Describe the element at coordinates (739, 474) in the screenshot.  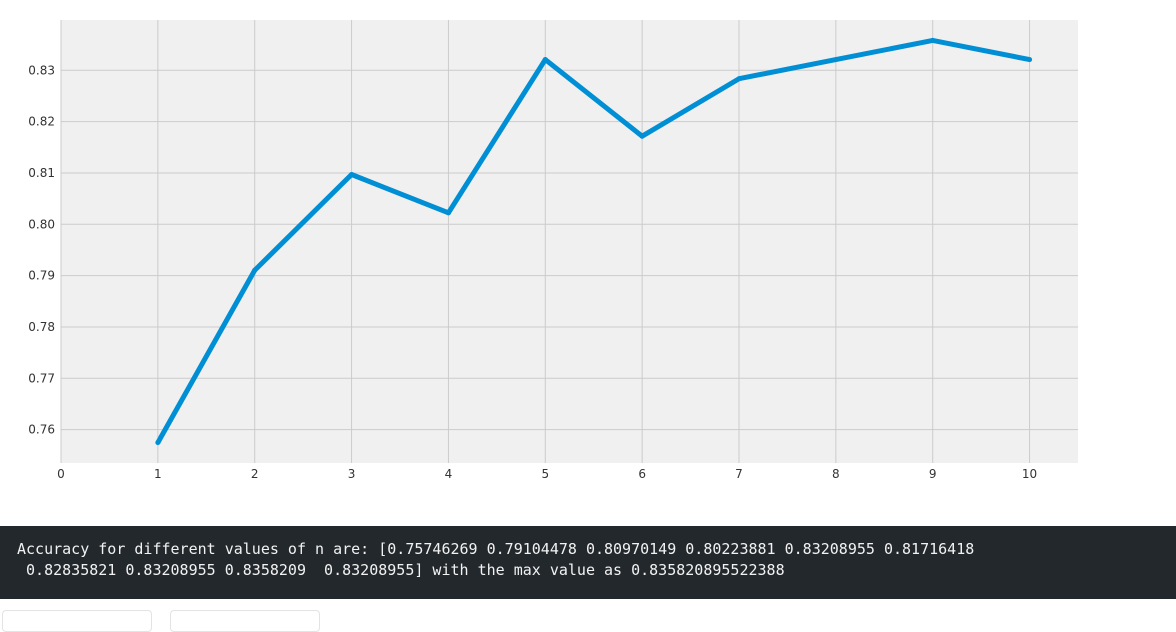
I see `x-tick-label: 7` at that location.